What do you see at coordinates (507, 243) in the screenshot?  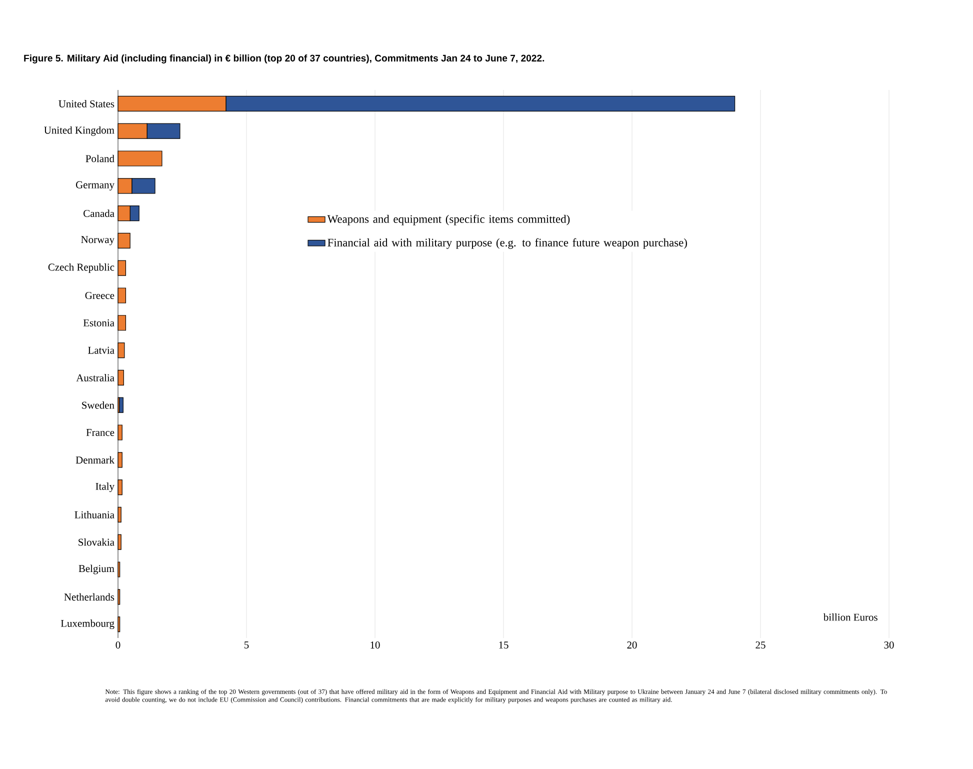 I see `legend-label: Financial aid with military purpose (e.g. to finance future weapon purchase)` at bounding box center [507, 243].